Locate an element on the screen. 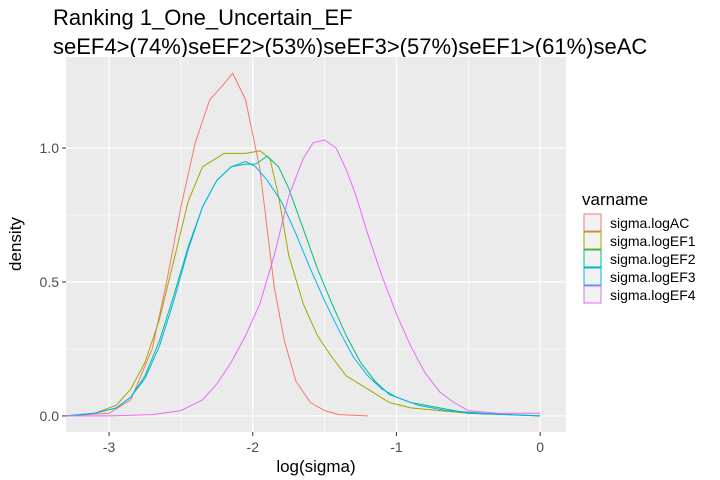 The image size is (720, 480). legend-label-sigma-logEF1: sigma.logEF1 is located at coordinates (653, 241).